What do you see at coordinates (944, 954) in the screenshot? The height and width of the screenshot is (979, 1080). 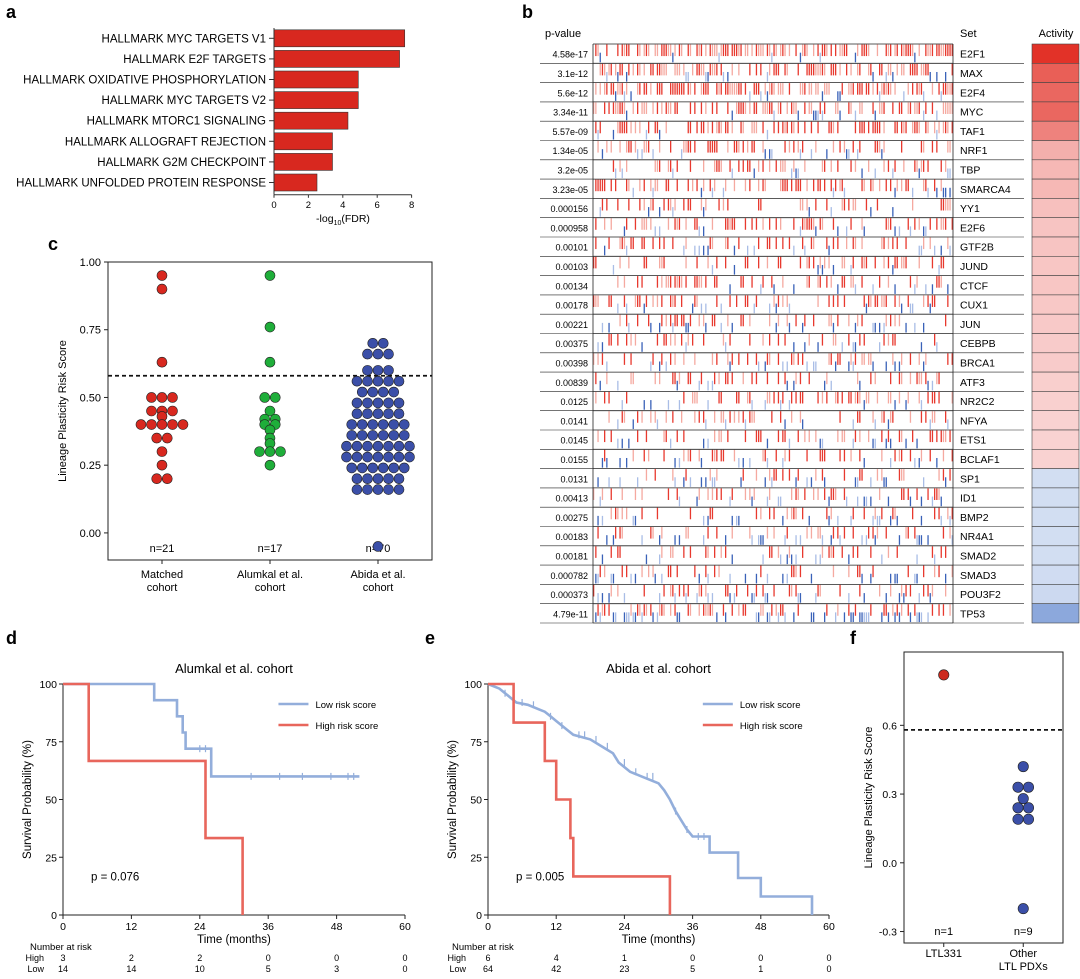 I see `group-label: LTL331` at bounding box center [944, 954].